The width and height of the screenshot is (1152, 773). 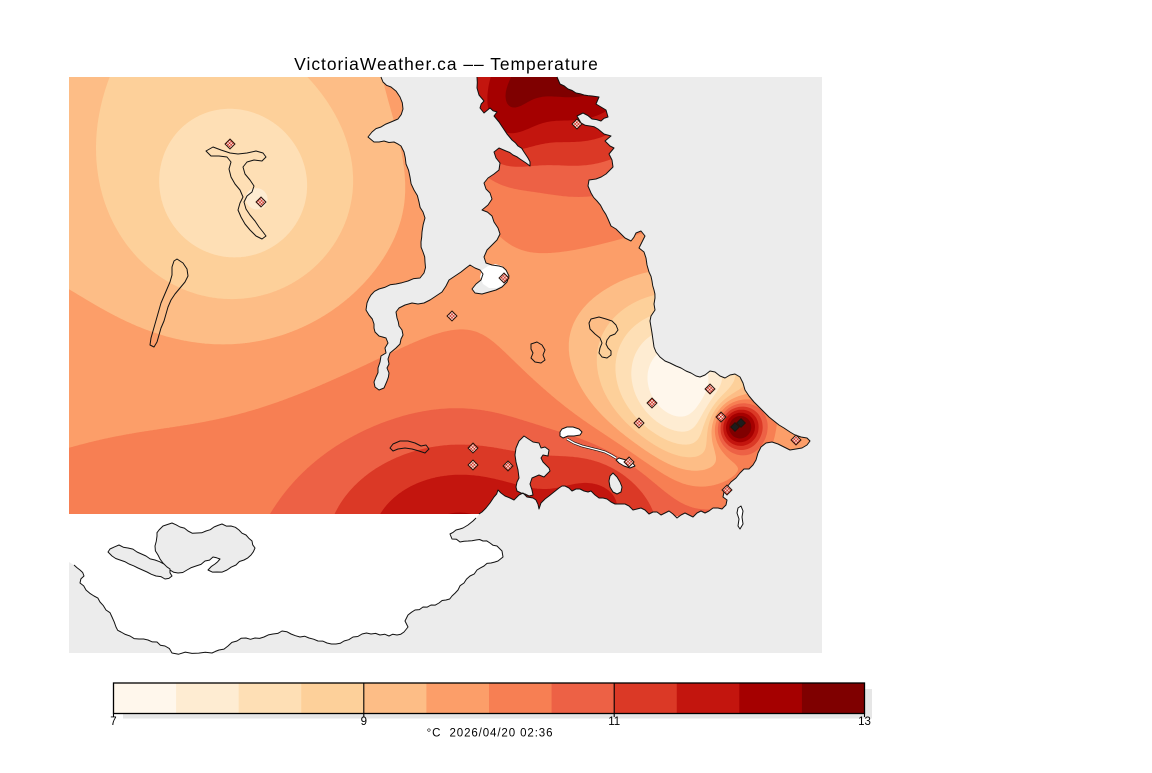 I want to click on svg-text: °C 2026/04/20 02:36, so click(x=490, y=734).